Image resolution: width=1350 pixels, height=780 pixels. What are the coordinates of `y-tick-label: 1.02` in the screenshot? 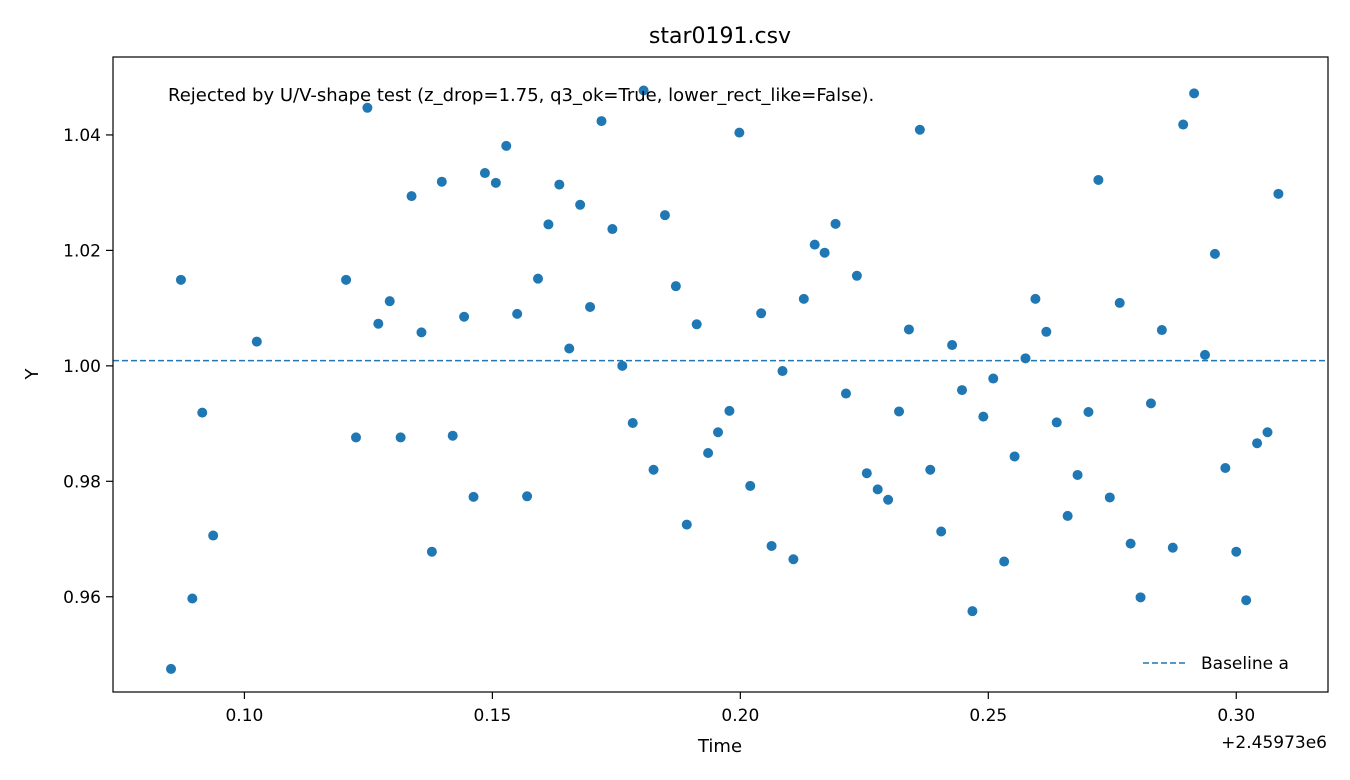 It's located at (82, 251).